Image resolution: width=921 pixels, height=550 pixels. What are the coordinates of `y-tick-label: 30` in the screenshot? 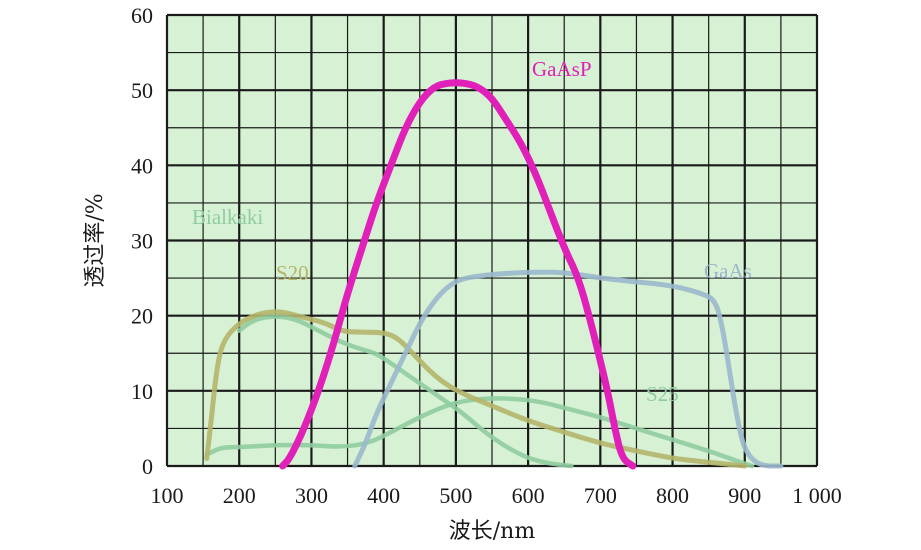 It's located at (142, 241).